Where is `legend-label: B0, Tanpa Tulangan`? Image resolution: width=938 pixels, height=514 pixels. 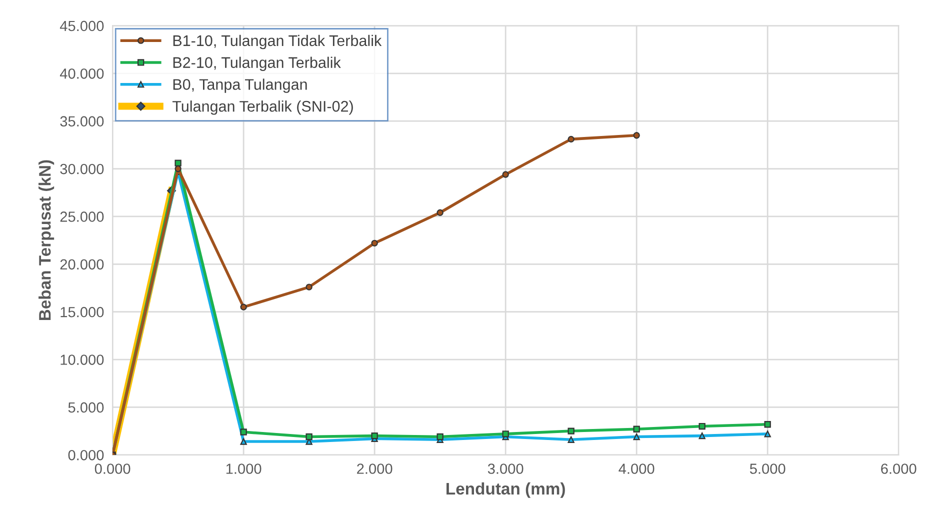
legend-label: B0, Tanpa Tulangan is located at coordinates (240, 85).